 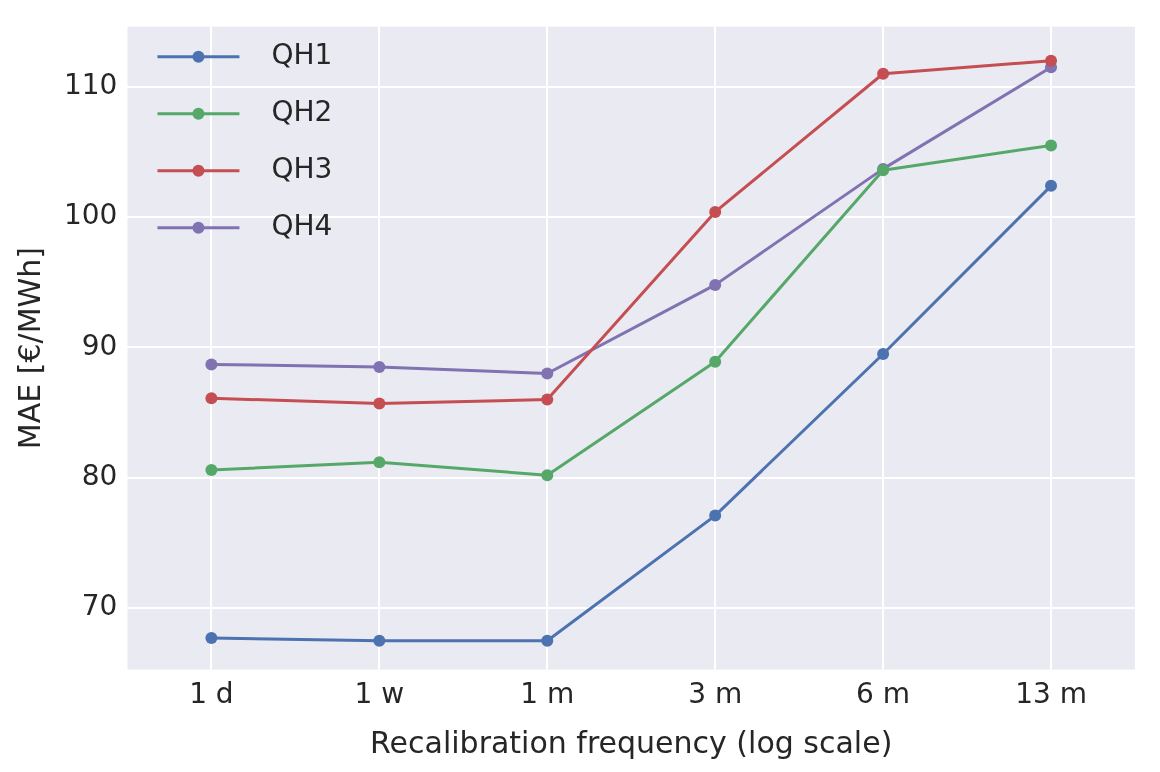 I want to click on x-tick-label: 1 d, so click(x=211, y=694).